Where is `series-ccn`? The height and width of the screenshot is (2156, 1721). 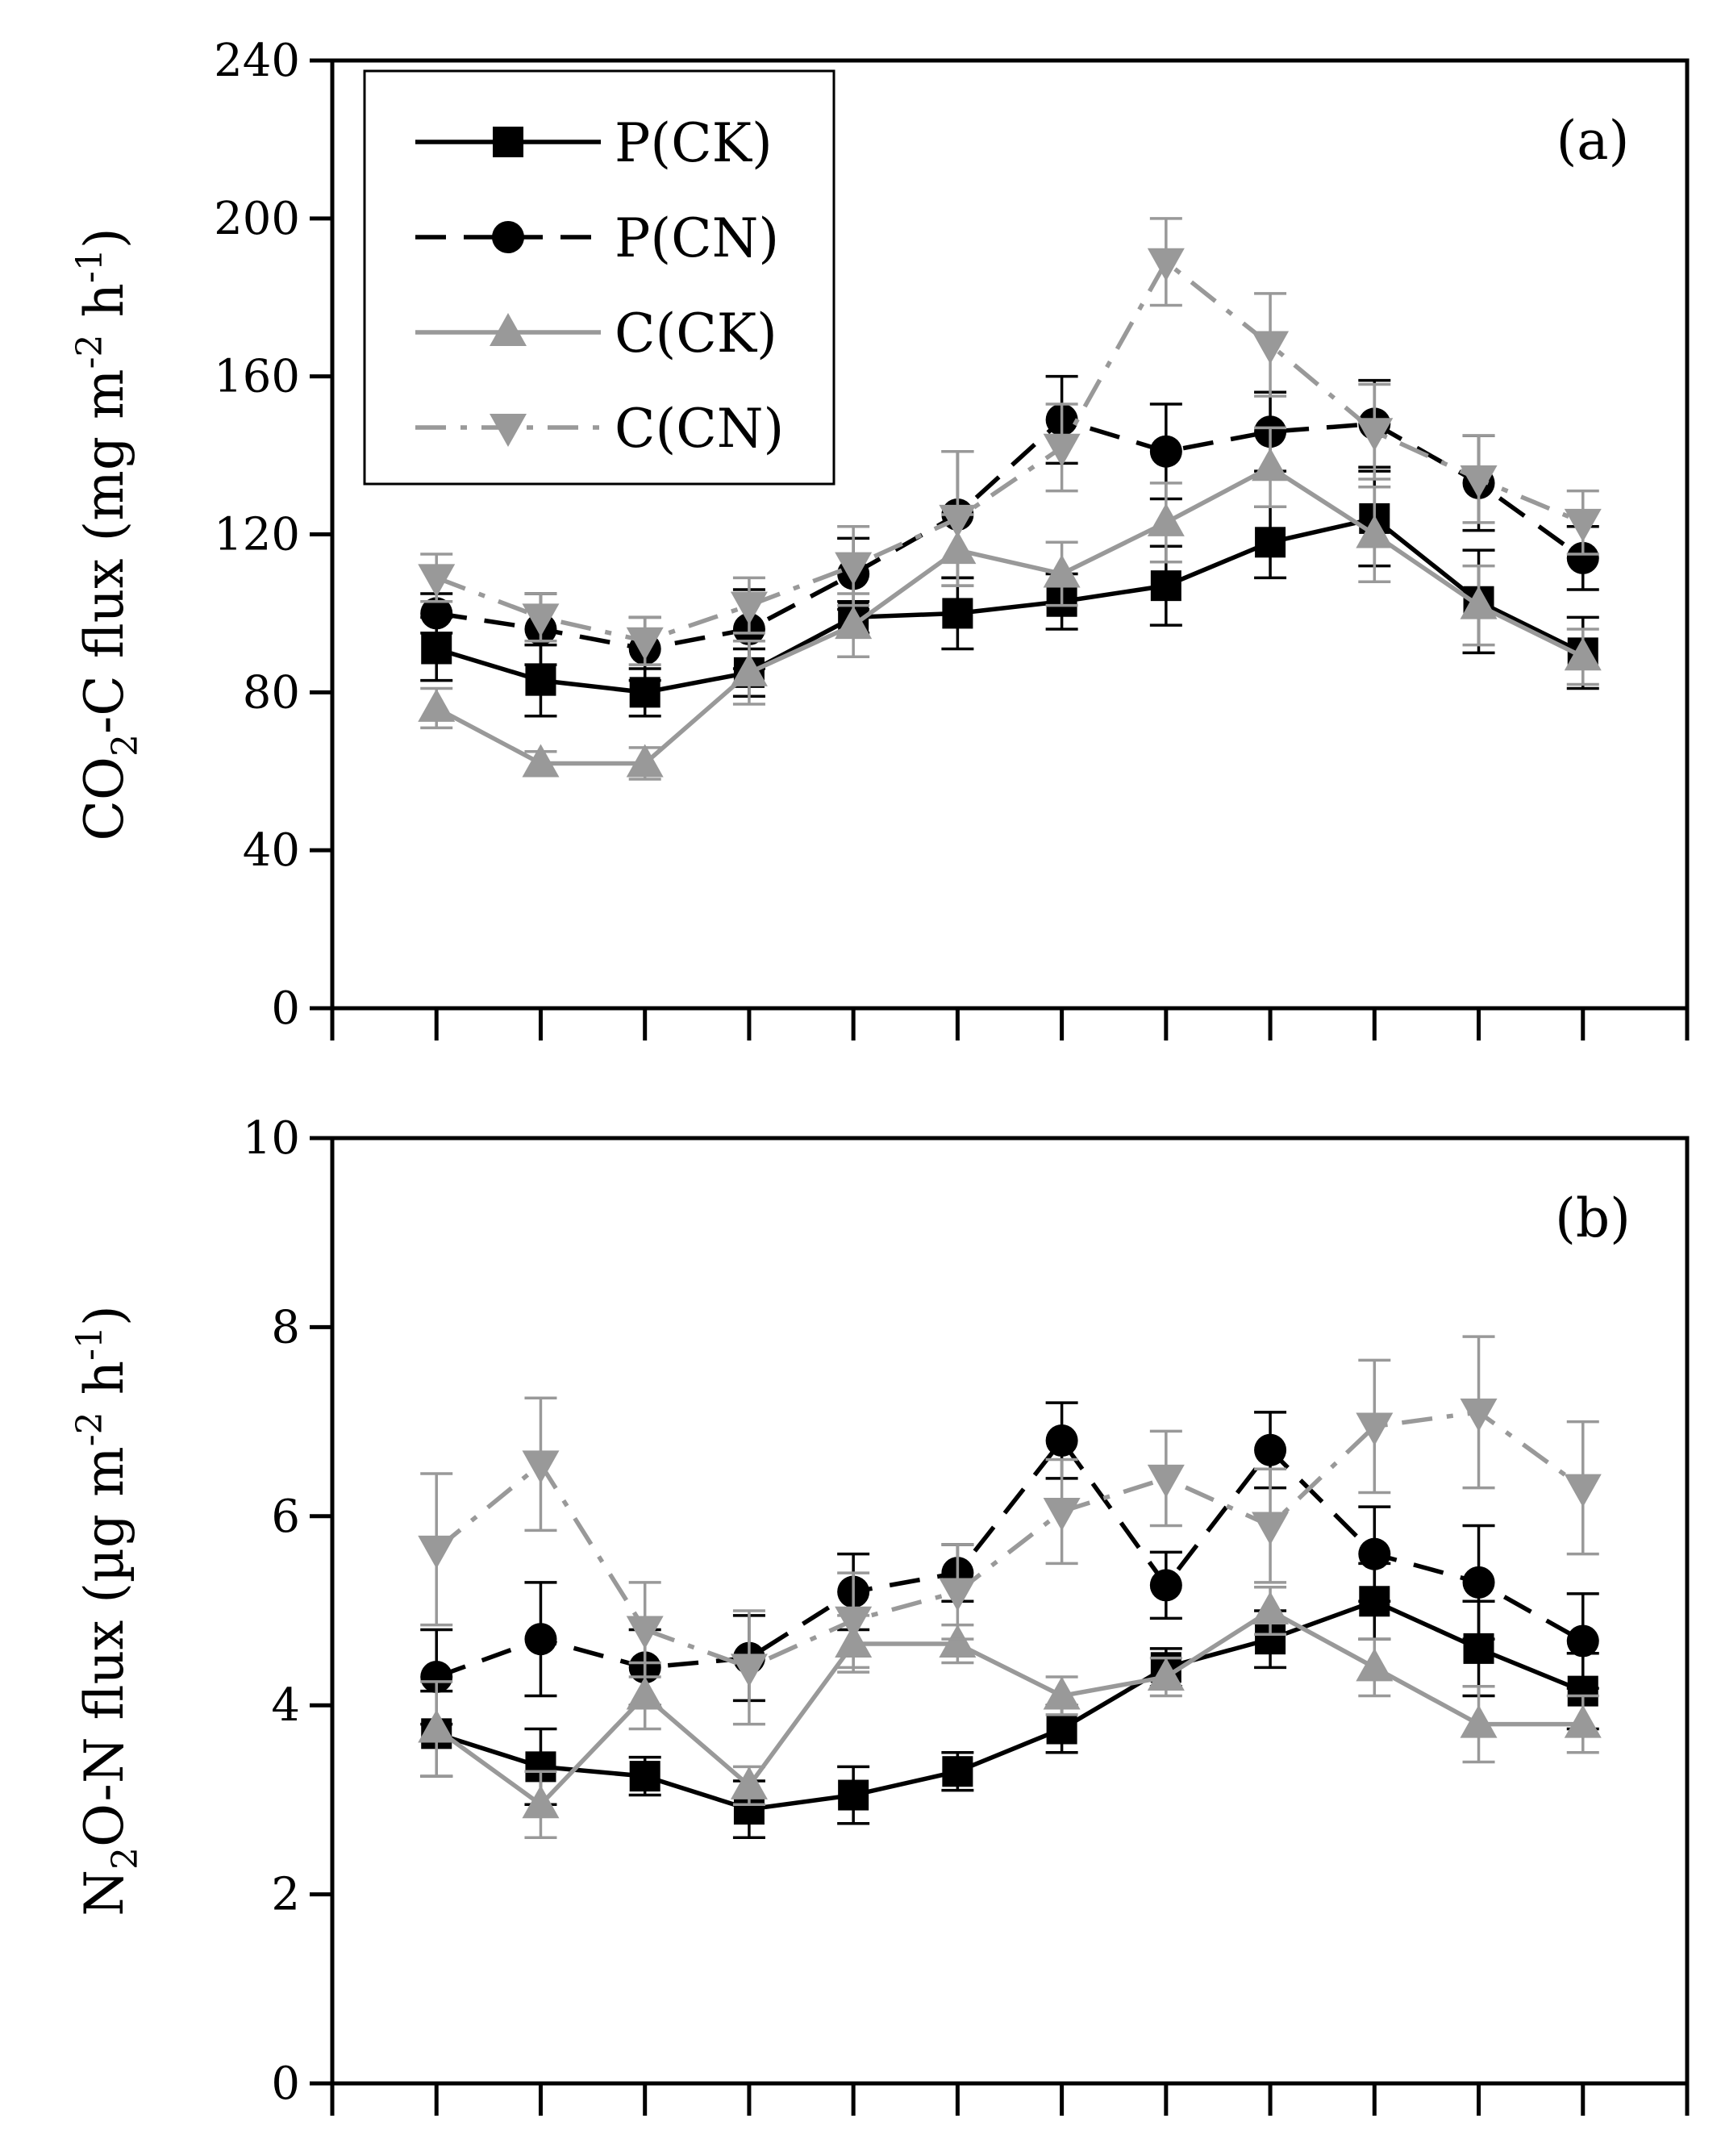 series-ccn is located at coordinates (1010, 1530).